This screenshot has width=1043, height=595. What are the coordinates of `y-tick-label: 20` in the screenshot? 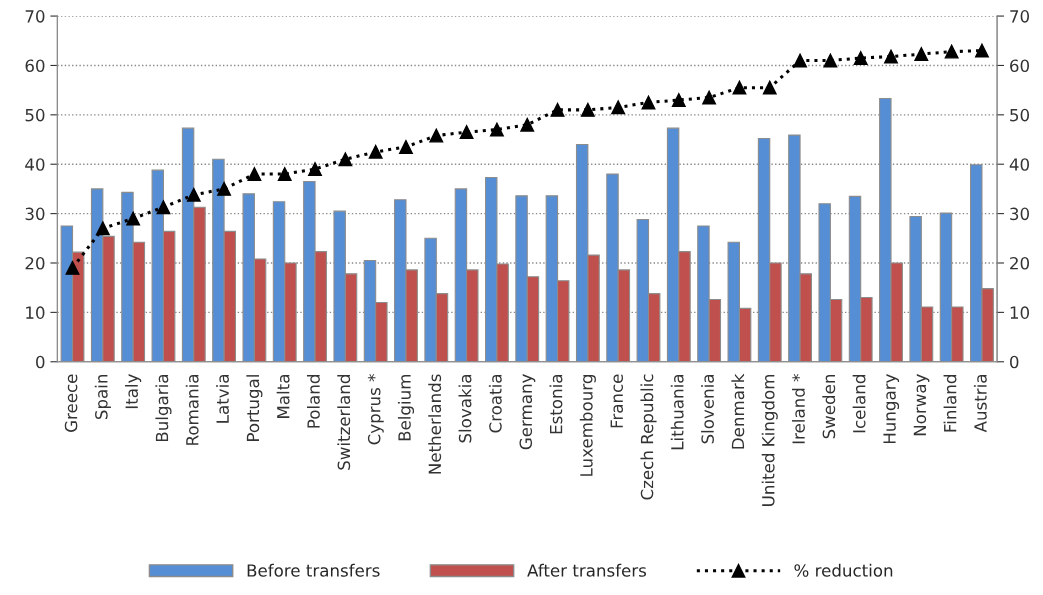 It's located at (35, 263).